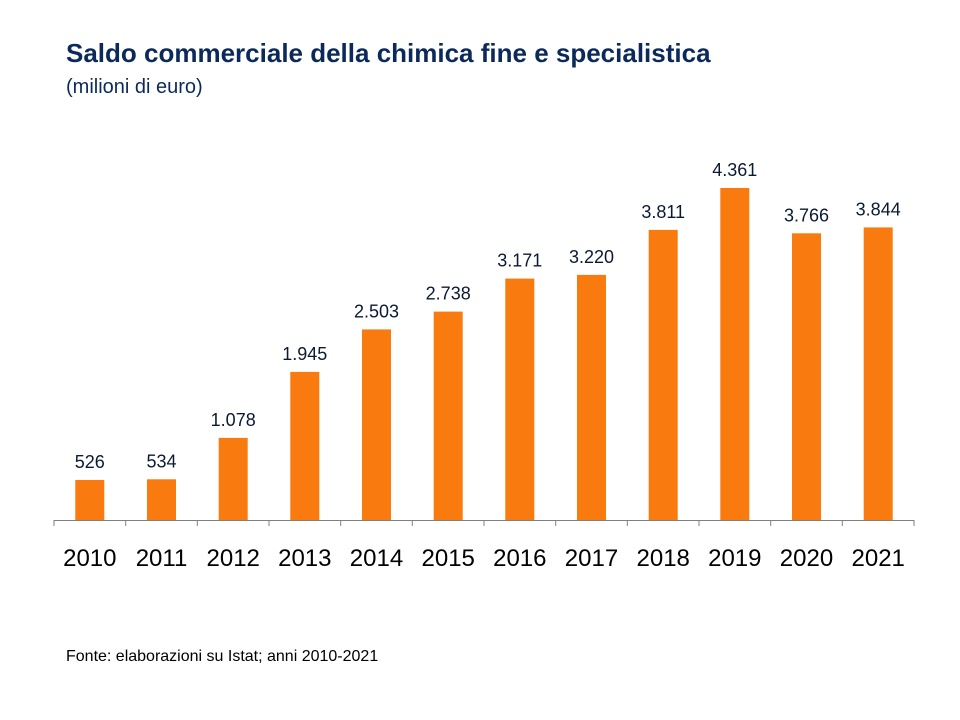  What do you see at coordinates (519, 399) in the screenshot?
I see `bar-2016` at bounding box center [519, 399].